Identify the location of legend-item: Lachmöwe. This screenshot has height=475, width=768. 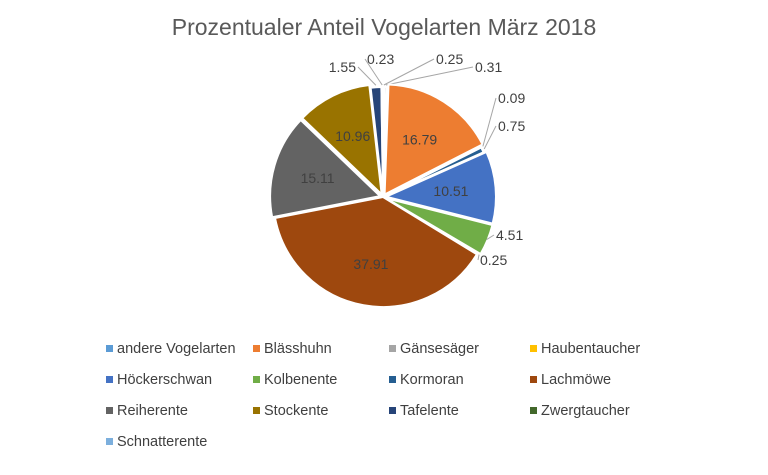
(570, 380).